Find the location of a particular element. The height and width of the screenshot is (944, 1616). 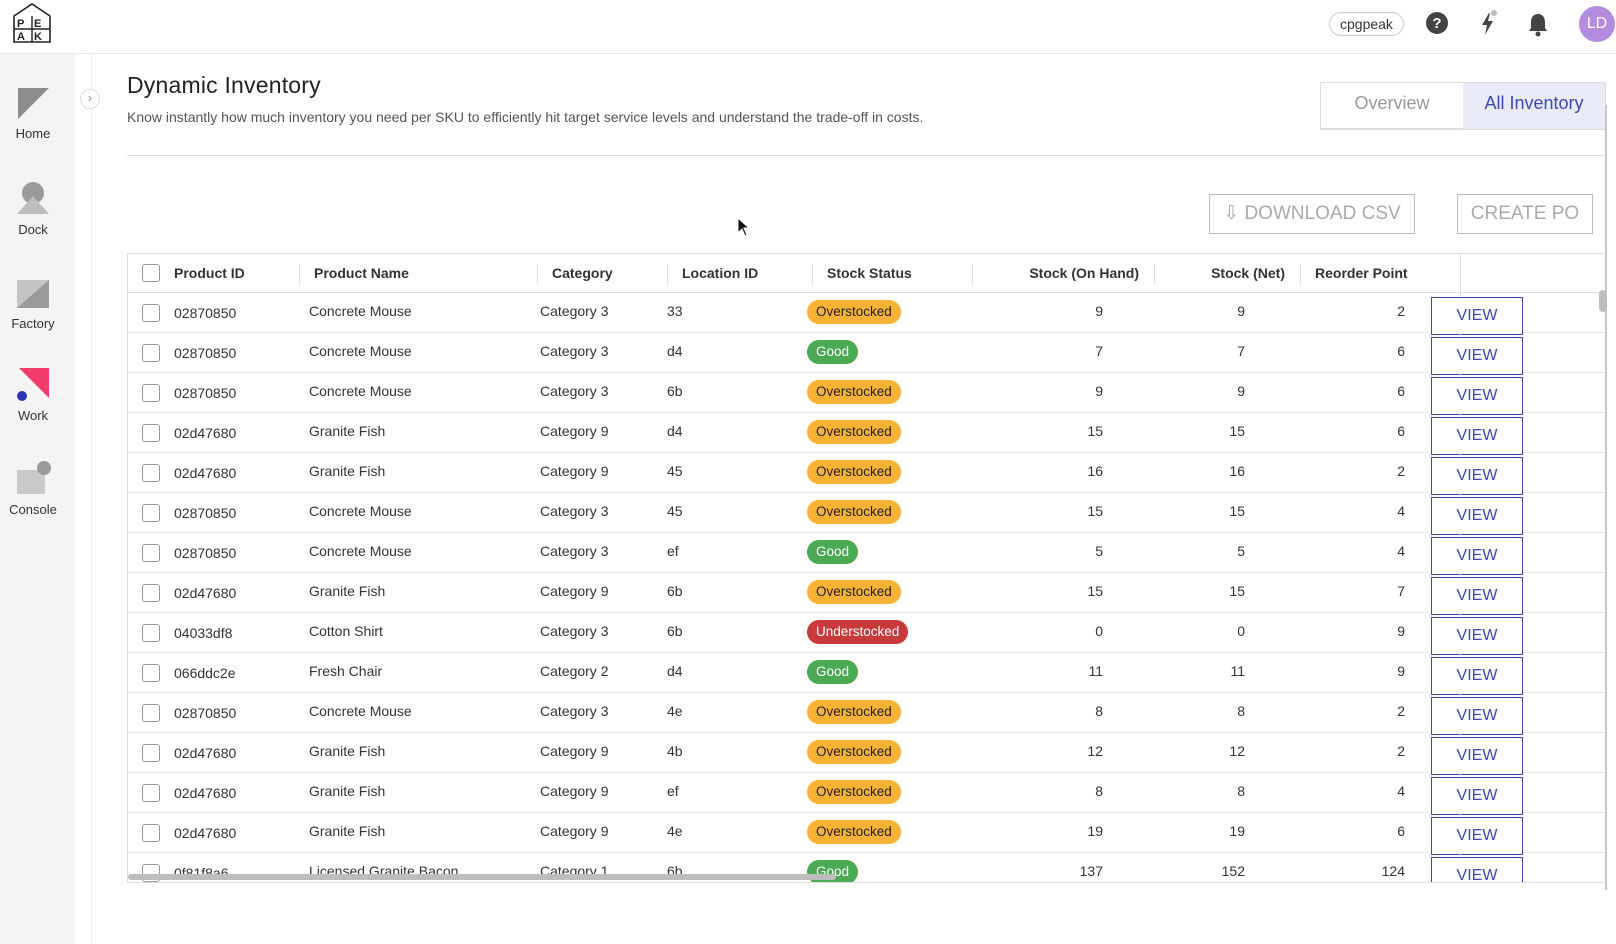

location-id-cell: 33 is located at coordinates (675, 311).